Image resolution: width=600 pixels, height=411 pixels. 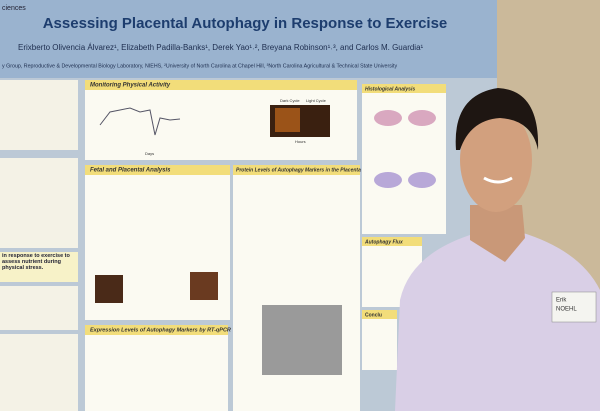 What do you see at coordinates (383, 242) in the screenshot?
I see `section-title: Autophagy Flux` at bounding box center [383, 242].